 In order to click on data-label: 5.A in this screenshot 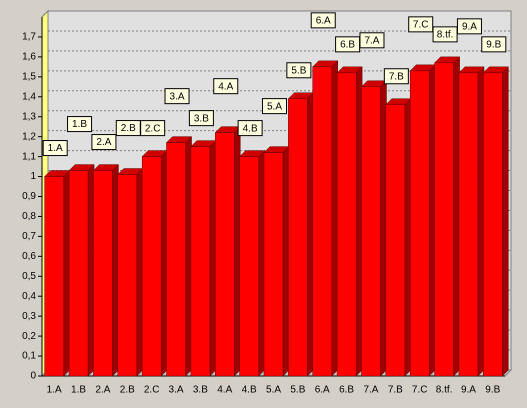, I will do `click(274, 106)`.